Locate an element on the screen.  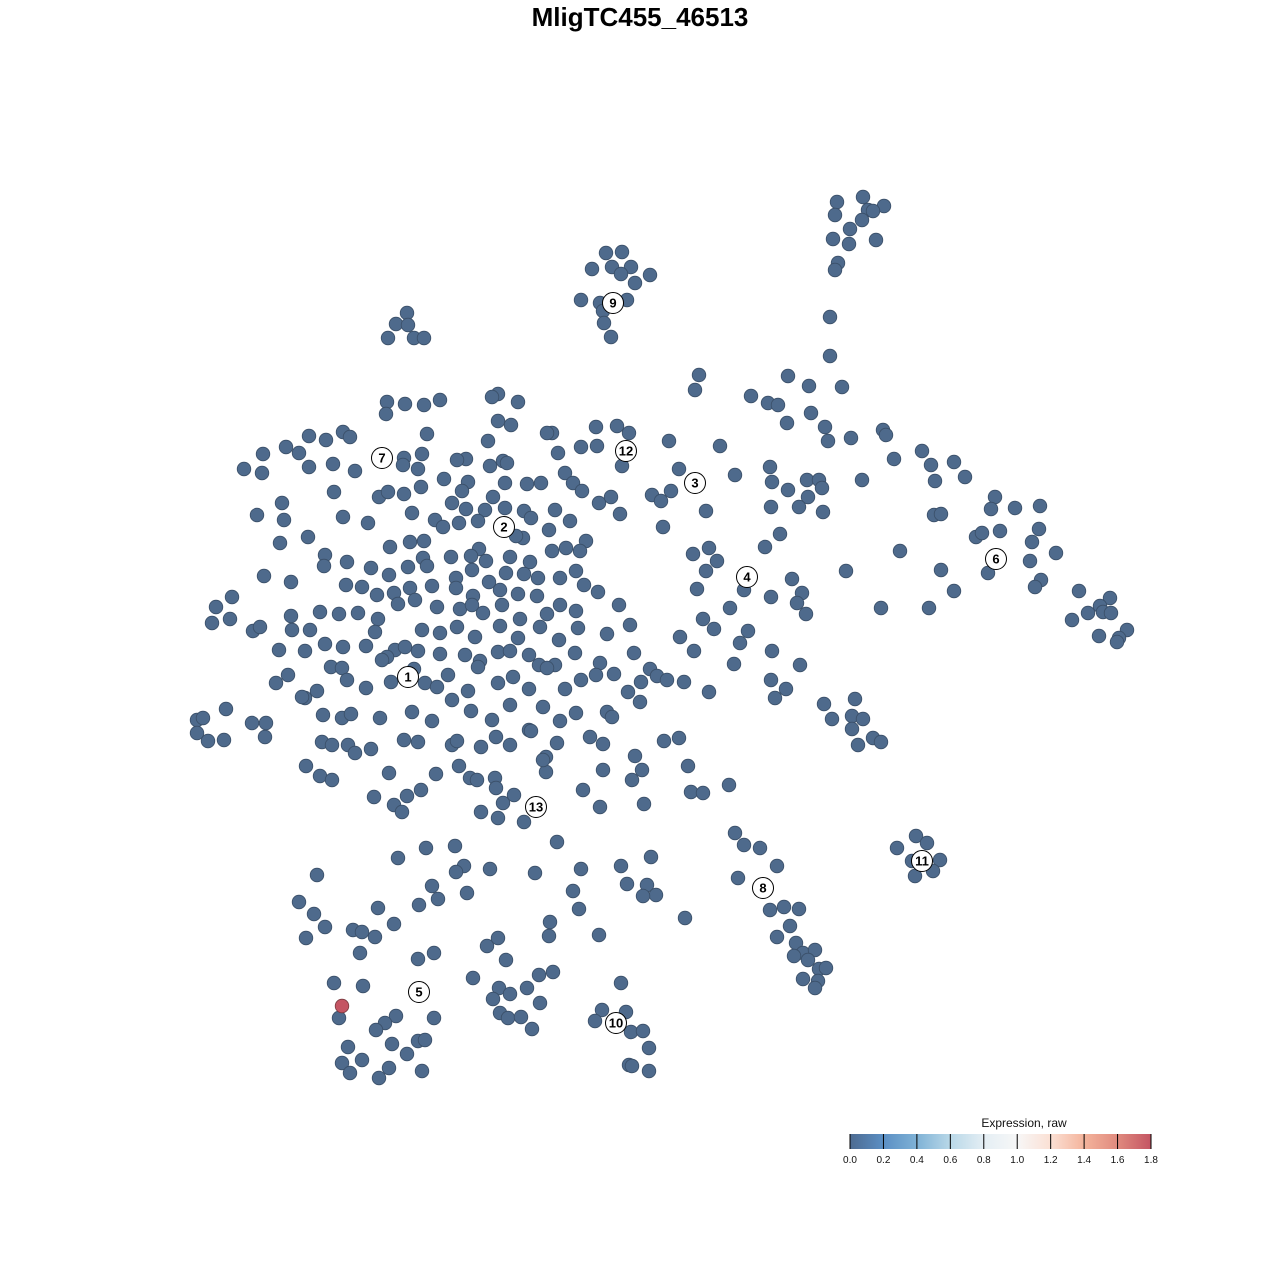
cluster-label-text: 11 is located at coordinates (922, 861).